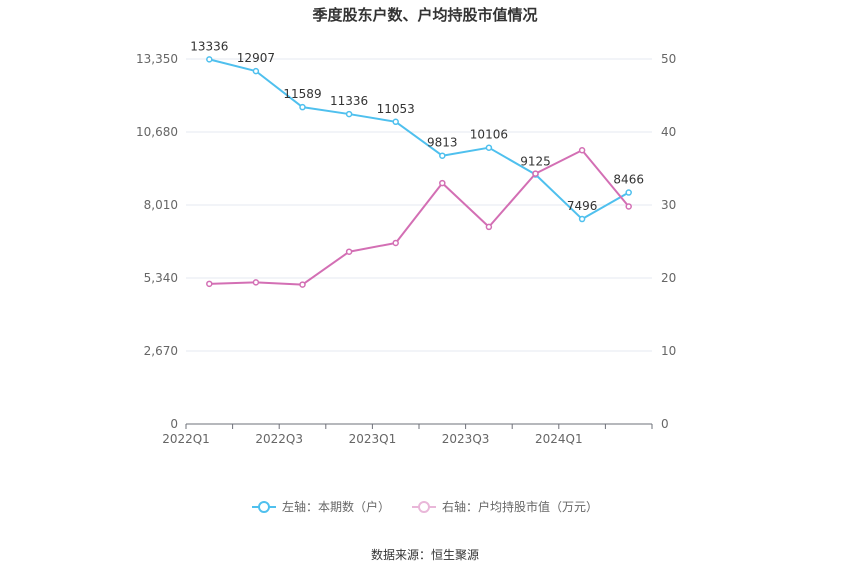  Describe the element at coordinates (424, 555) in the screenshot. I see `data-source: 数据来源：恒生聚源` at that location.